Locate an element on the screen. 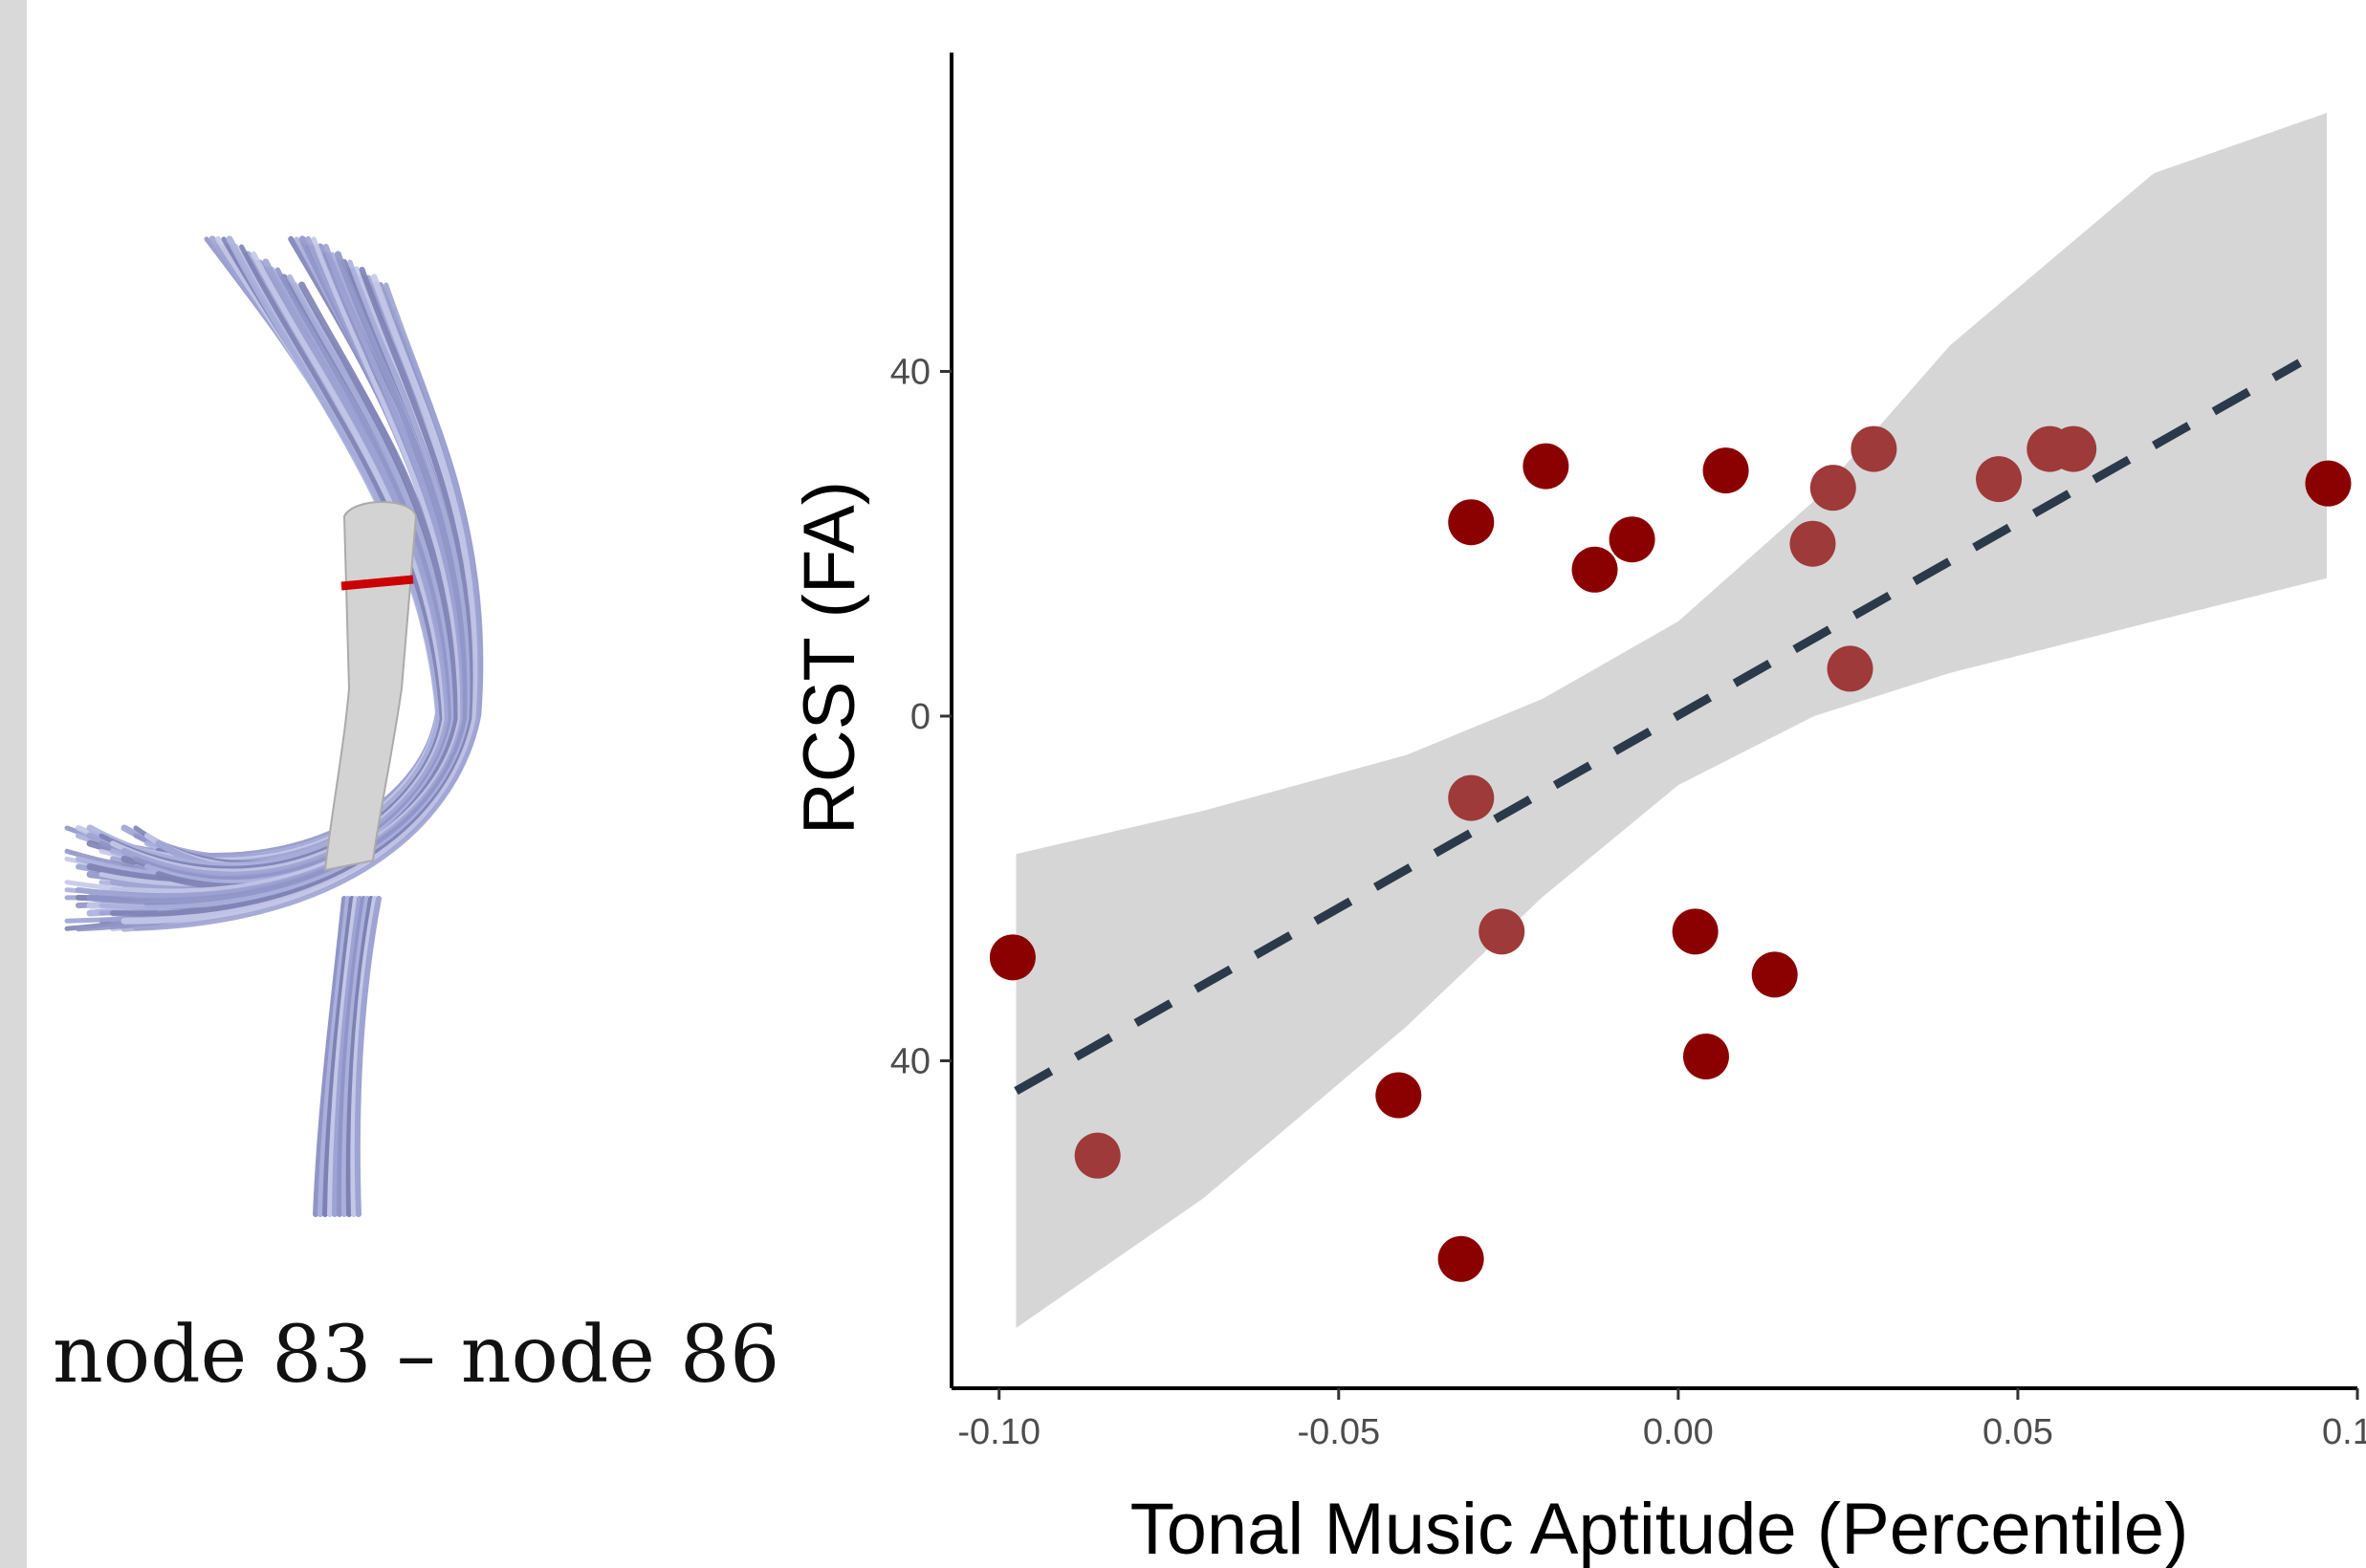 The width and height of the screenshot is (2366, 1568). core-tube is located at coordinates (370, 686).